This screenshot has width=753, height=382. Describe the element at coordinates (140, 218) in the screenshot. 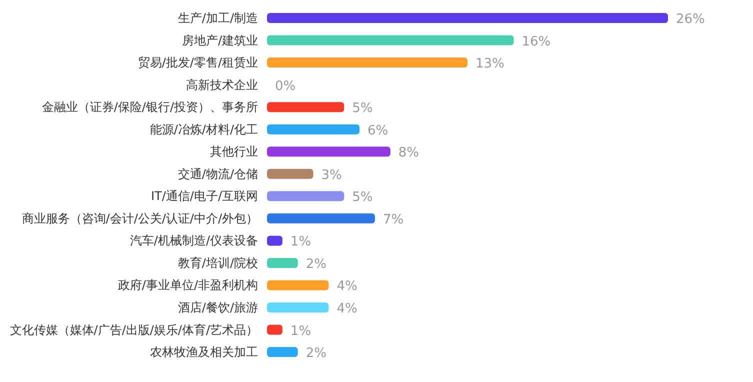

I see `y-tick-label: 商业服务（咨询/会计/公关/认证/中介/外包）` at that location.